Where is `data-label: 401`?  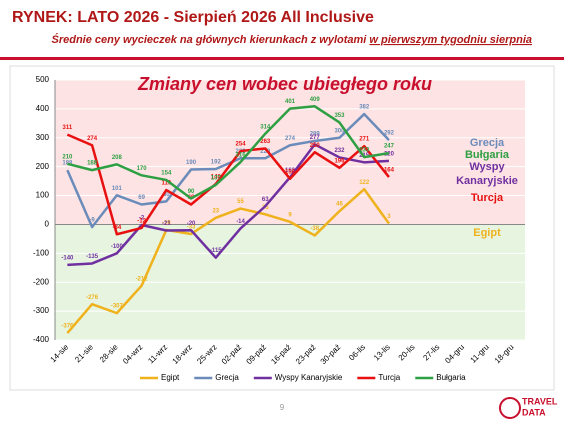
data-label: 401 is located at coordinates (290, 102).